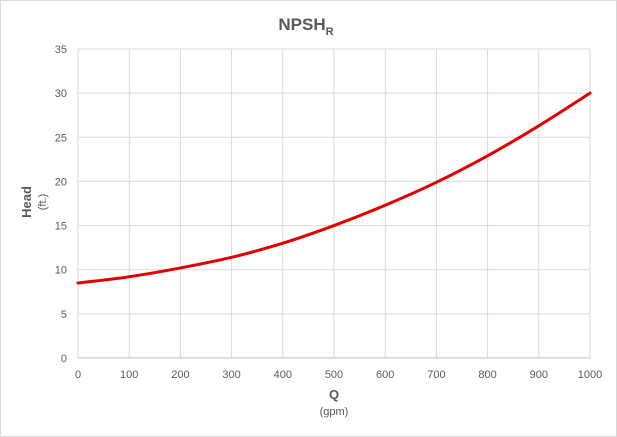  What do you see at coordinates (180, 375) in the screenshot?
I see `x-tick-label: 200` at bounding box center [180, 375].